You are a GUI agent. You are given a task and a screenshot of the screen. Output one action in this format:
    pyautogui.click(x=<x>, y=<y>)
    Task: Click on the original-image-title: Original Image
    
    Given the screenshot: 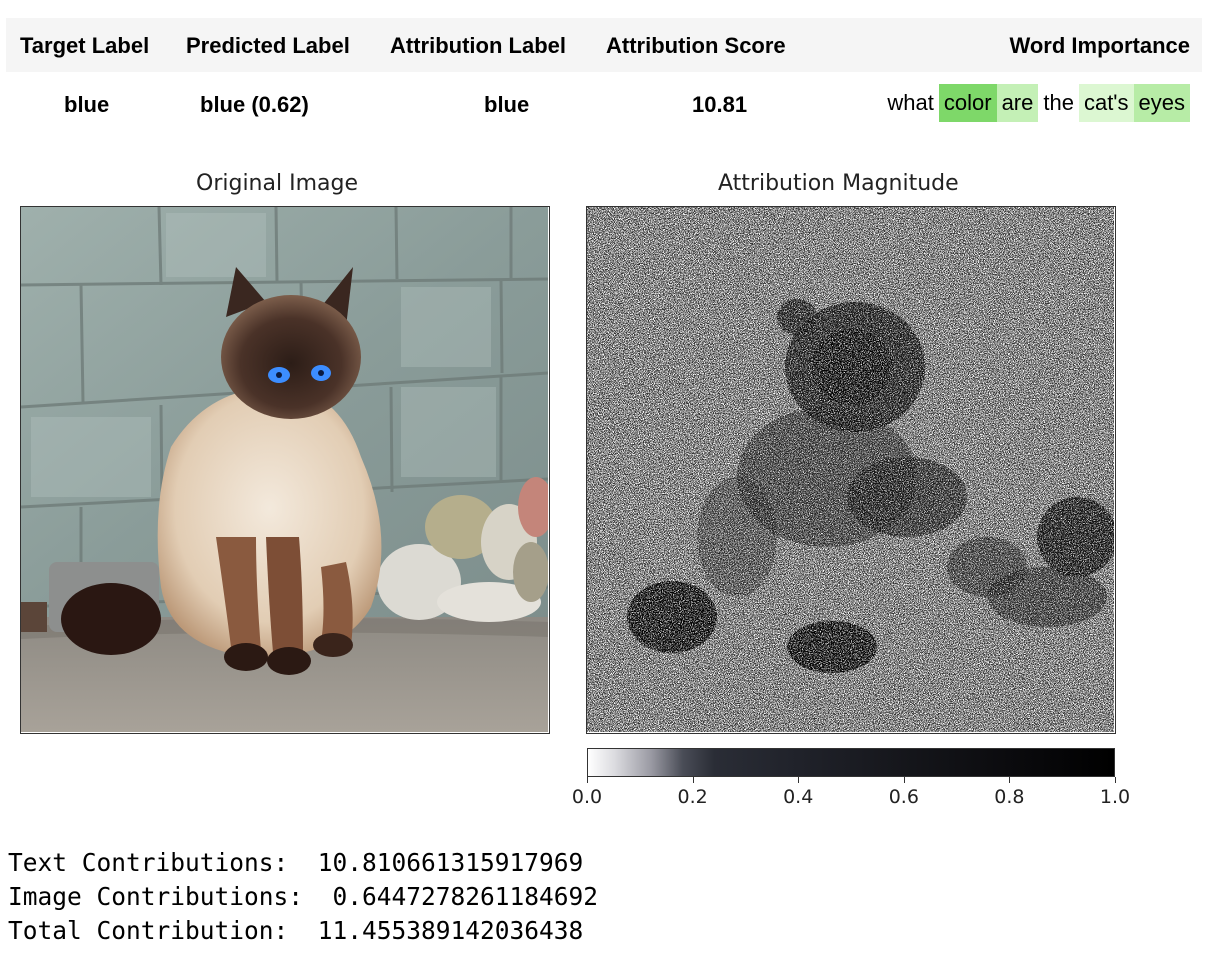 What is the action you would take?
    pyautogui.click(x=277, y=183)
    